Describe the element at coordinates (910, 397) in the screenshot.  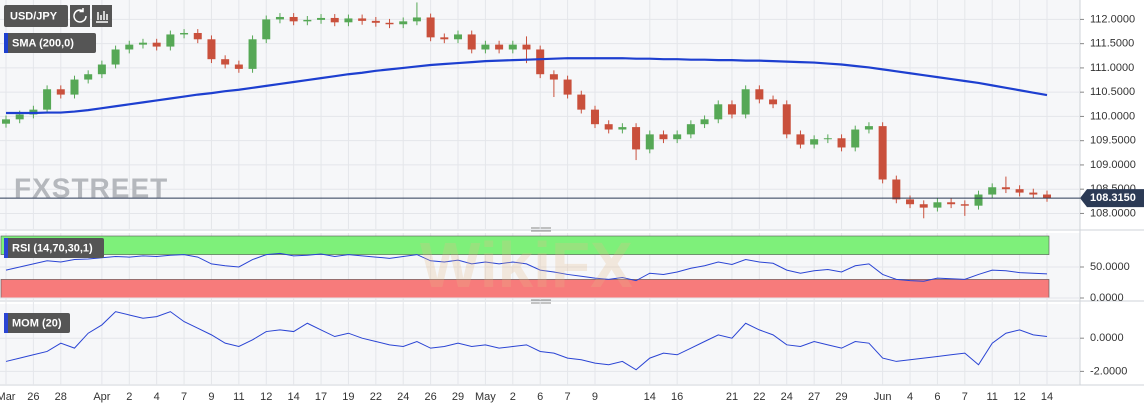
I see `x-tick-label: 4` at that location.